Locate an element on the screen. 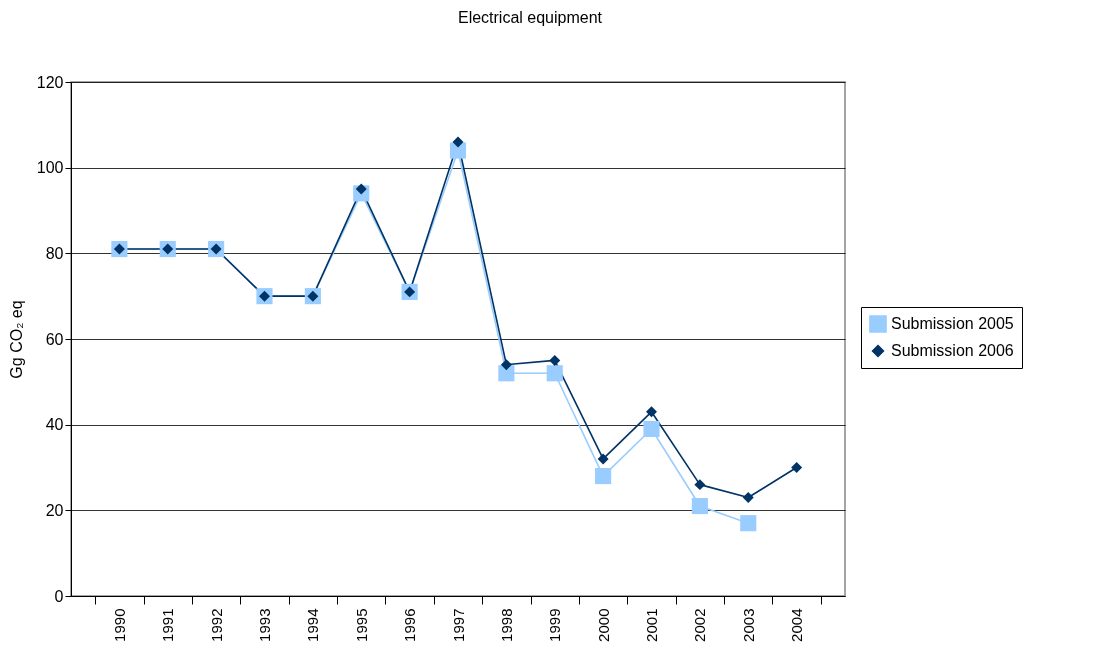 The height and width of the screenshot is (666, 1110). y-tick-label: 60 is located at coordinates (54, 339).